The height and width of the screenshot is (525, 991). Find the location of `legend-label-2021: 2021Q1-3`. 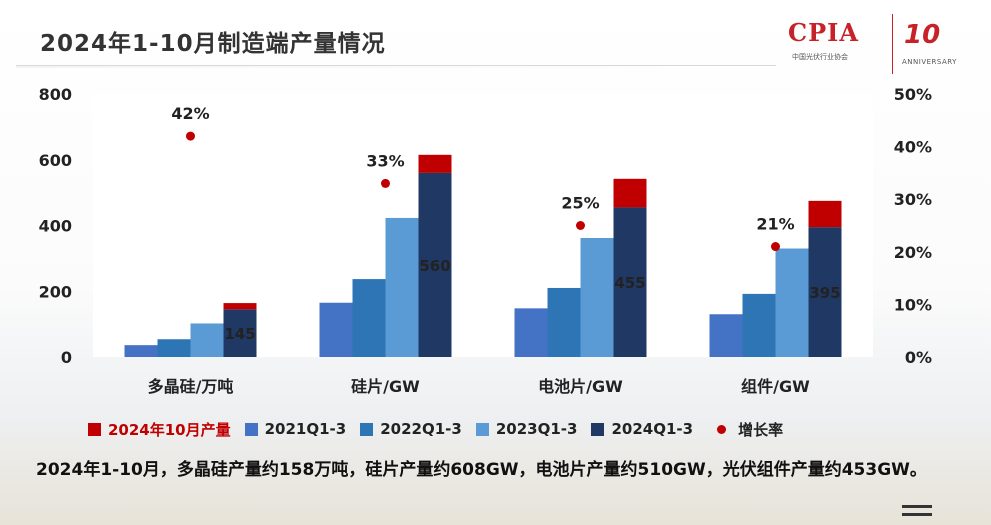

legend-label-2021: 2021Q1-3 is located at coordinates (305, 429).